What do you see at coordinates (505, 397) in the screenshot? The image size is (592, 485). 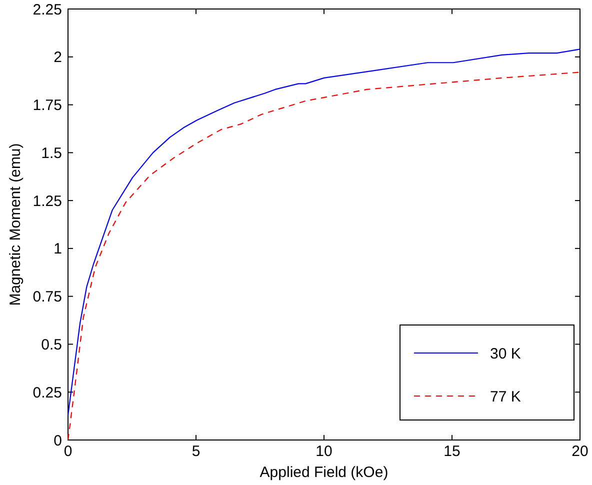 I see `legend-label: 77 K` at bounding box center [505, 397].